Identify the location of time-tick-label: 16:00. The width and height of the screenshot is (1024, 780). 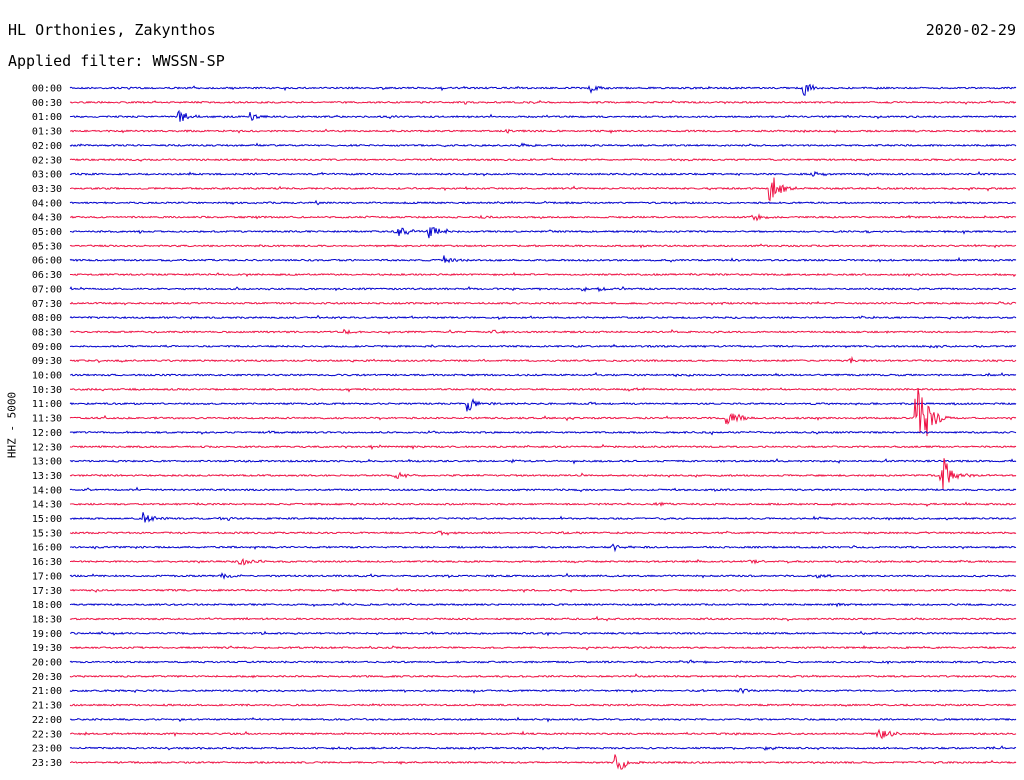
(47, 548).